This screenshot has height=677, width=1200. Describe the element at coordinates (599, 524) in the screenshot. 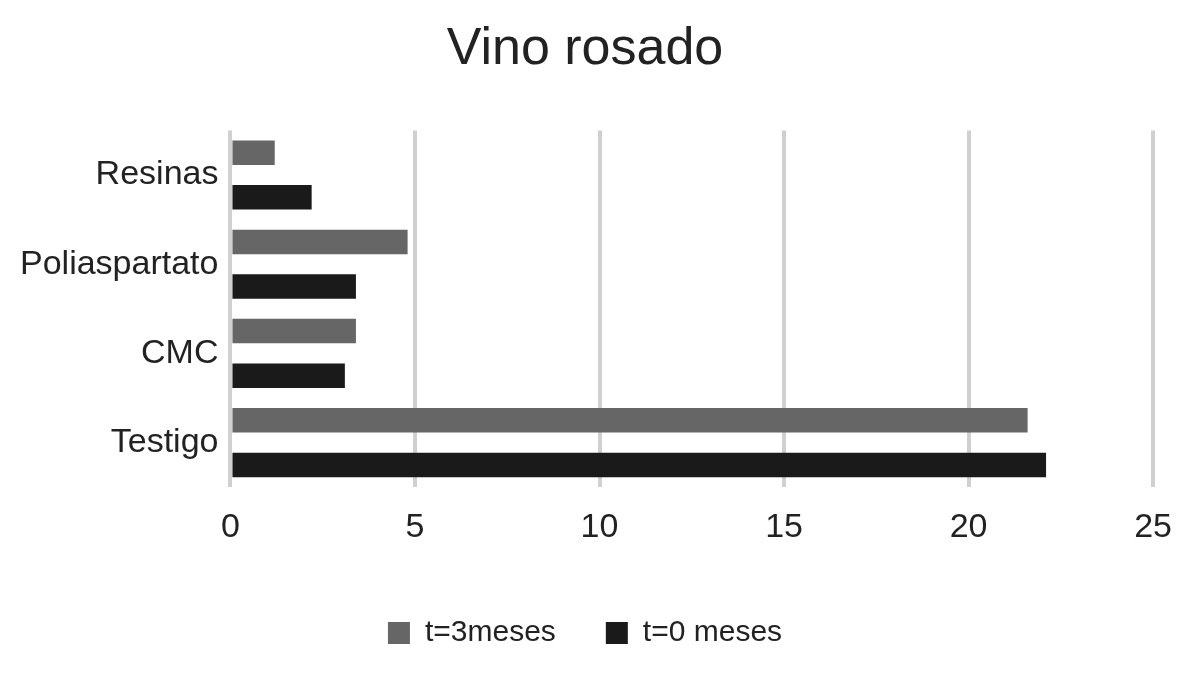

I see `x-tick-label: 10` at that location.